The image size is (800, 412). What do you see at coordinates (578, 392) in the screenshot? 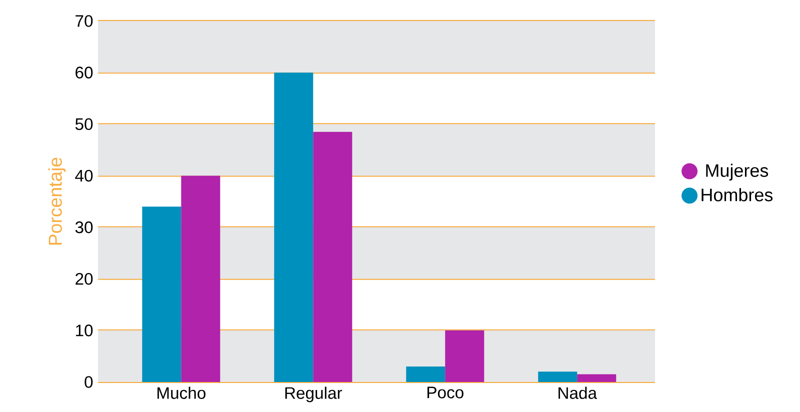
I see `x-tick-label: Nada` at bounding box center [578, 392].